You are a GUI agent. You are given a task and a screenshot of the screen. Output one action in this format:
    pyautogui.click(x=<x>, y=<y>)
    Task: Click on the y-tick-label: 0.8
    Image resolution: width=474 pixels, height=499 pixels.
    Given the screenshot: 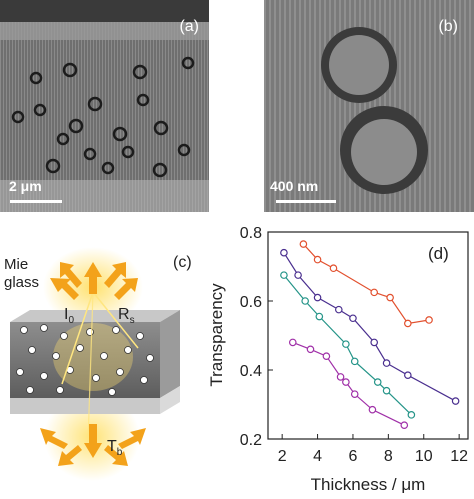 What is the action you would take?
    pyautogui.click(x=251, y=233)
    